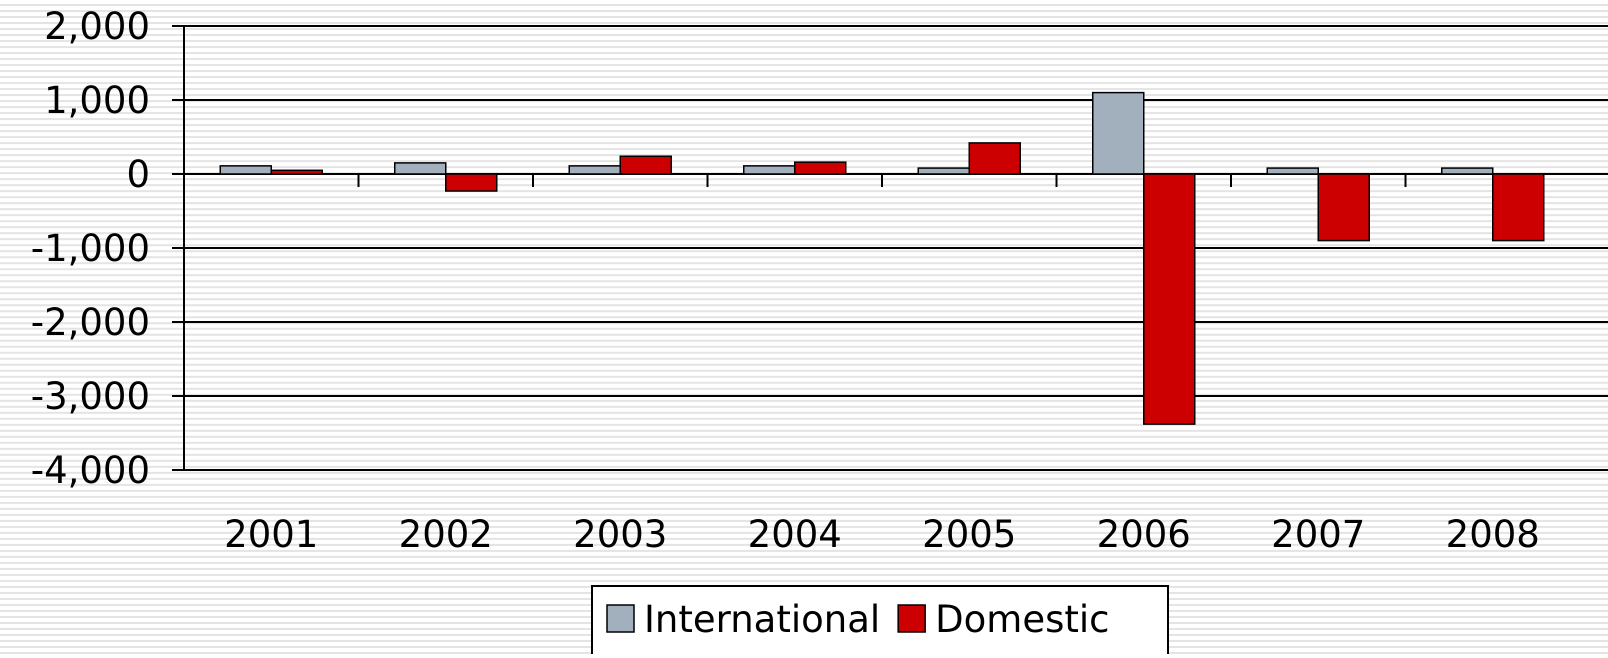 The height and width of the screenshot is (658, 1608). I want to click on legend-label: Domestic, so click(1022, 619).